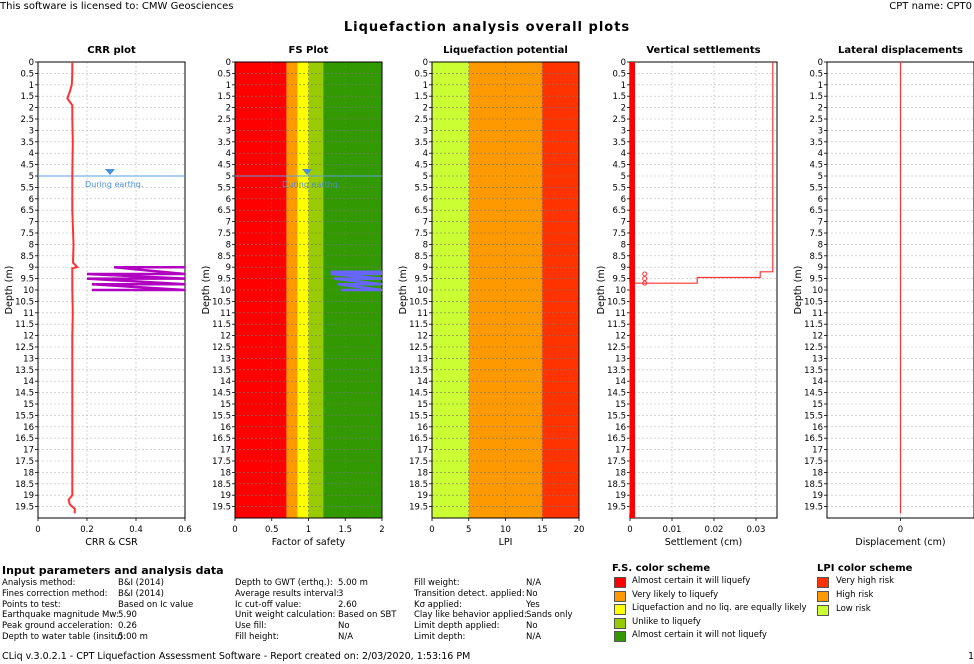  What do you see at coordinates (534, 637) in the screenshot?
I see `param-value: N/A` at bounding box center [534, 637].